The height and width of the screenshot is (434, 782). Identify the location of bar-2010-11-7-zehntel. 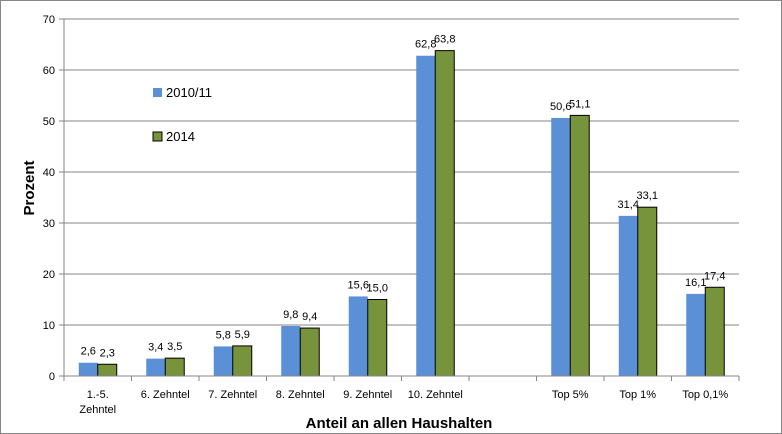
(223, 361).